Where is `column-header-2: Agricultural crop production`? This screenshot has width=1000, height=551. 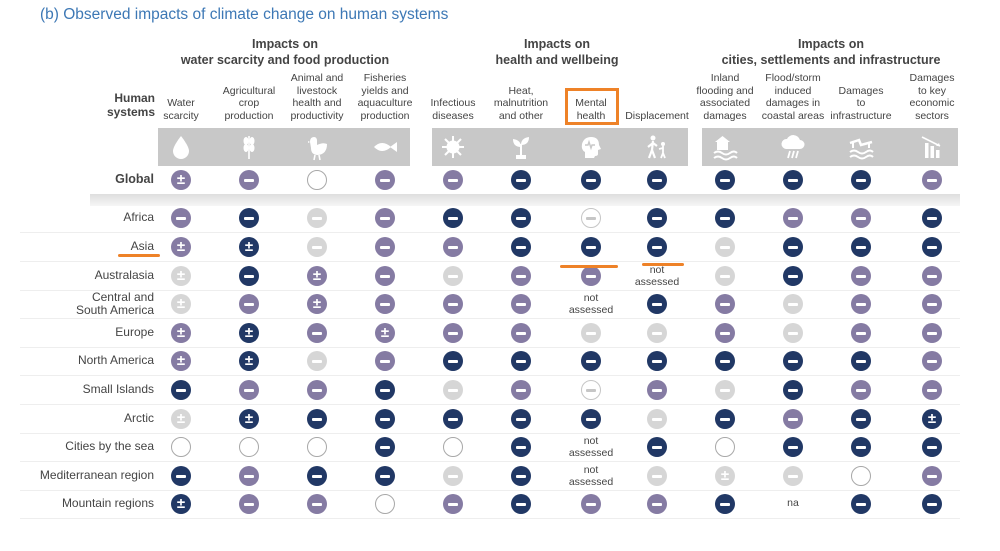 column-header-2: Agricultural crop production is located at coordinates (249, 104).